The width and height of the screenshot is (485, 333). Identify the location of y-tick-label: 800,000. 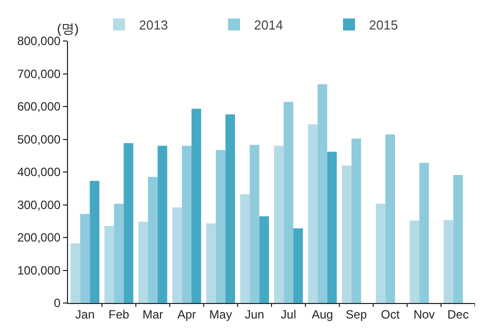
(39, 41).